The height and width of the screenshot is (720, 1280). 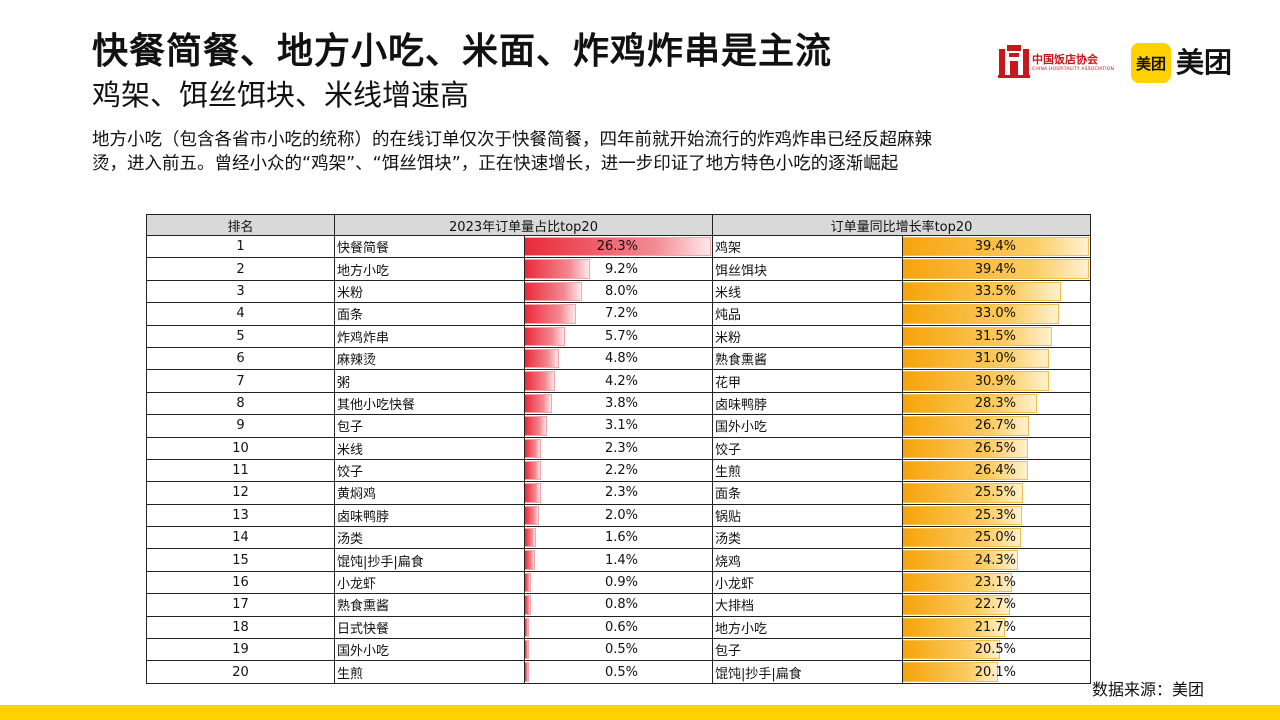 I want to click on growth-value-cell: 23.1%, so click(x=996, y=582).